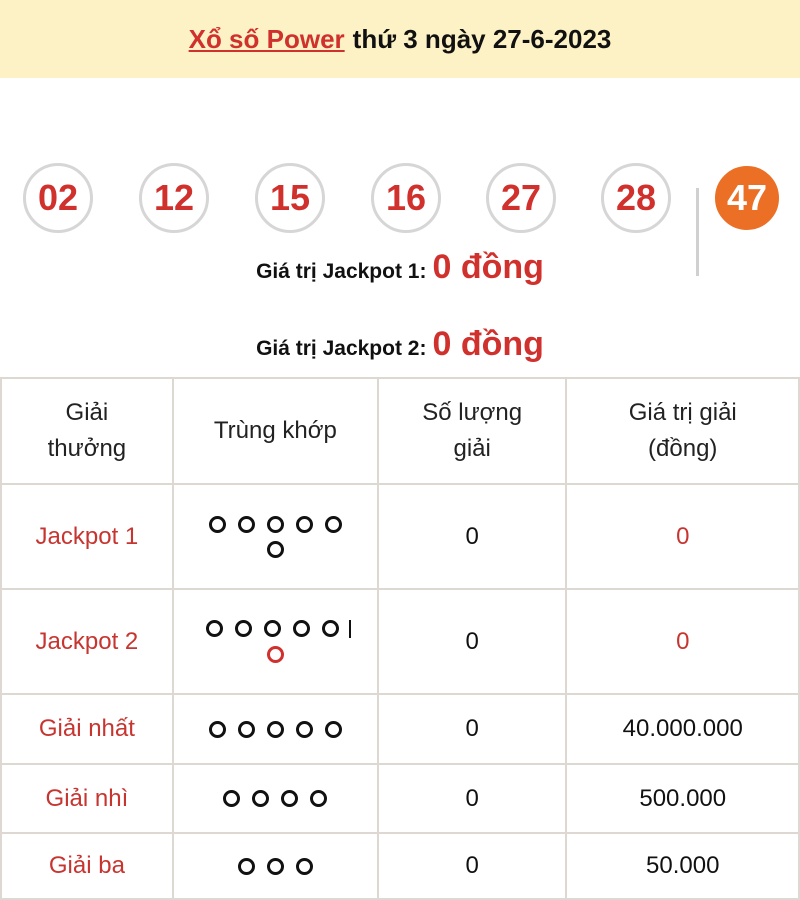 The width and height of the screenshot is (800, 900). Describe the element at coordinates (87, 729) in the screenshot. I see `prize-name: Giải nhất` at that location.